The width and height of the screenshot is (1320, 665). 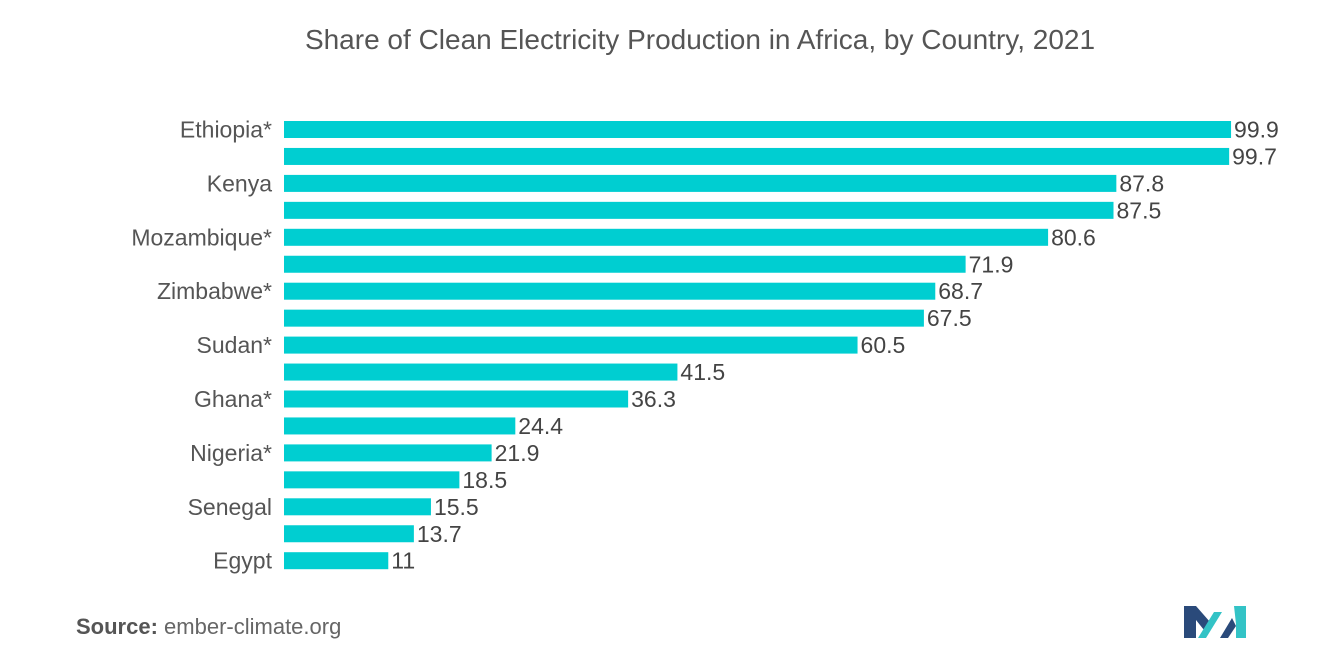 I want to click on value-label: 36.3, so click(x=653, y=399).